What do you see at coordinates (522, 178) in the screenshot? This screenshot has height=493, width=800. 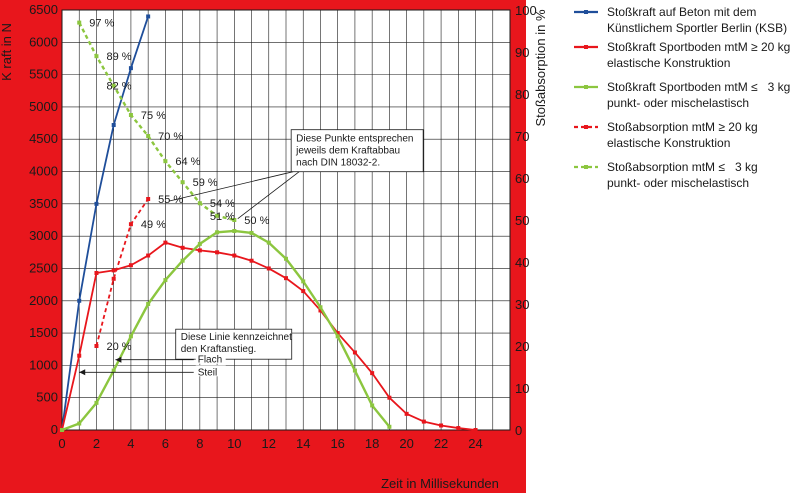 I see `y-tick-label-right: 60` at bounding box center [522, 178].